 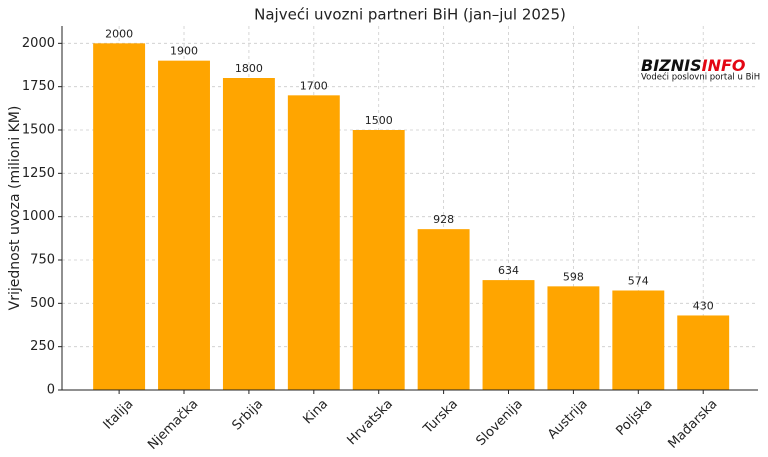 What do you see at coordinates (634, 418) in the screenshot?
I see `x-tick-label: Poljska` at bounding box center [634, 418].